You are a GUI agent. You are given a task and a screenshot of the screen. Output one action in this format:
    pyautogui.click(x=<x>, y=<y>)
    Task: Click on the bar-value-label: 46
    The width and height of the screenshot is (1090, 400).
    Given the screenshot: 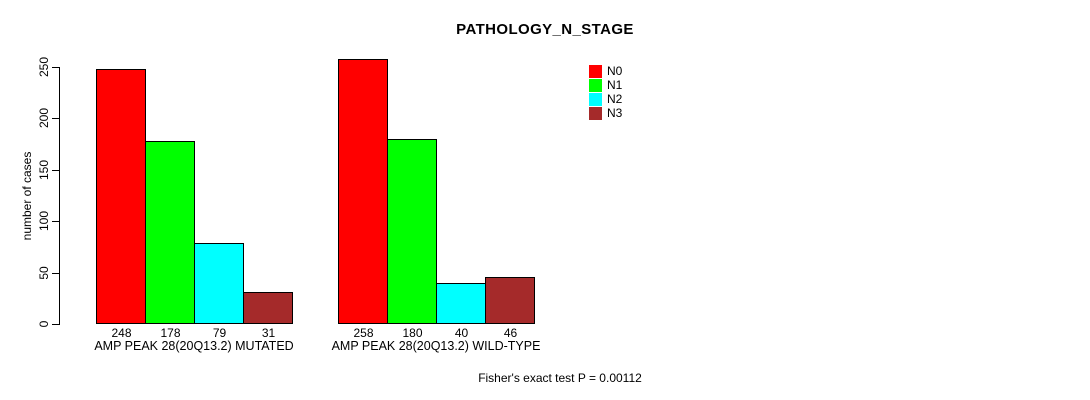 What is the action you would take?
    pyautogui.click(x=510, y=333)
    